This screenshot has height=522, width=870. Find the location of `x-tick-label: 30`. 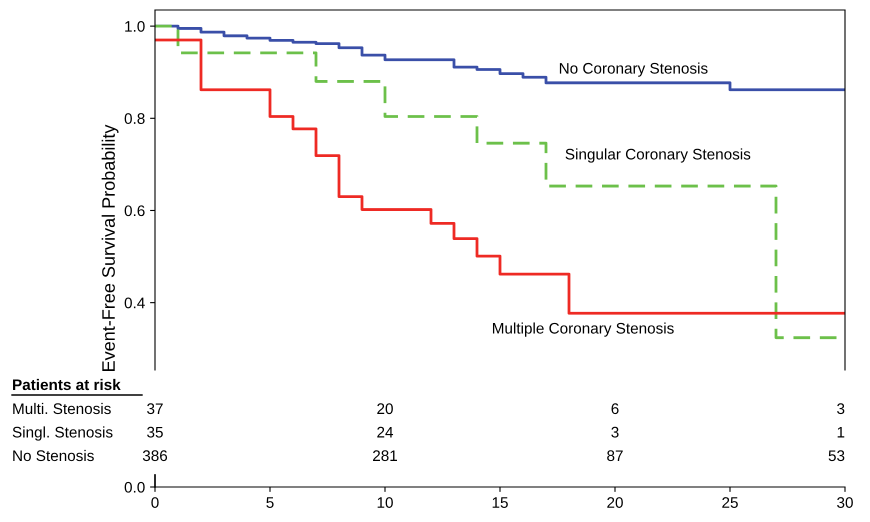

x-tick-label: 30 is located at coordinates (845, 502).